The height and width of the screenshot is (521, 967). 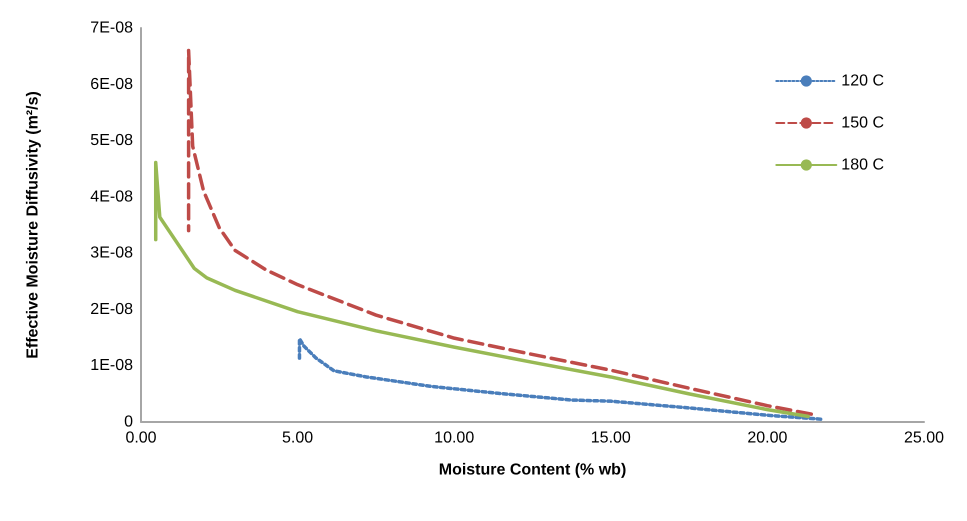 What do you see at coordinates (610, 438) in the screenshot?
I see `x-tick-label: 15.00` at bounding box center [610, 438].